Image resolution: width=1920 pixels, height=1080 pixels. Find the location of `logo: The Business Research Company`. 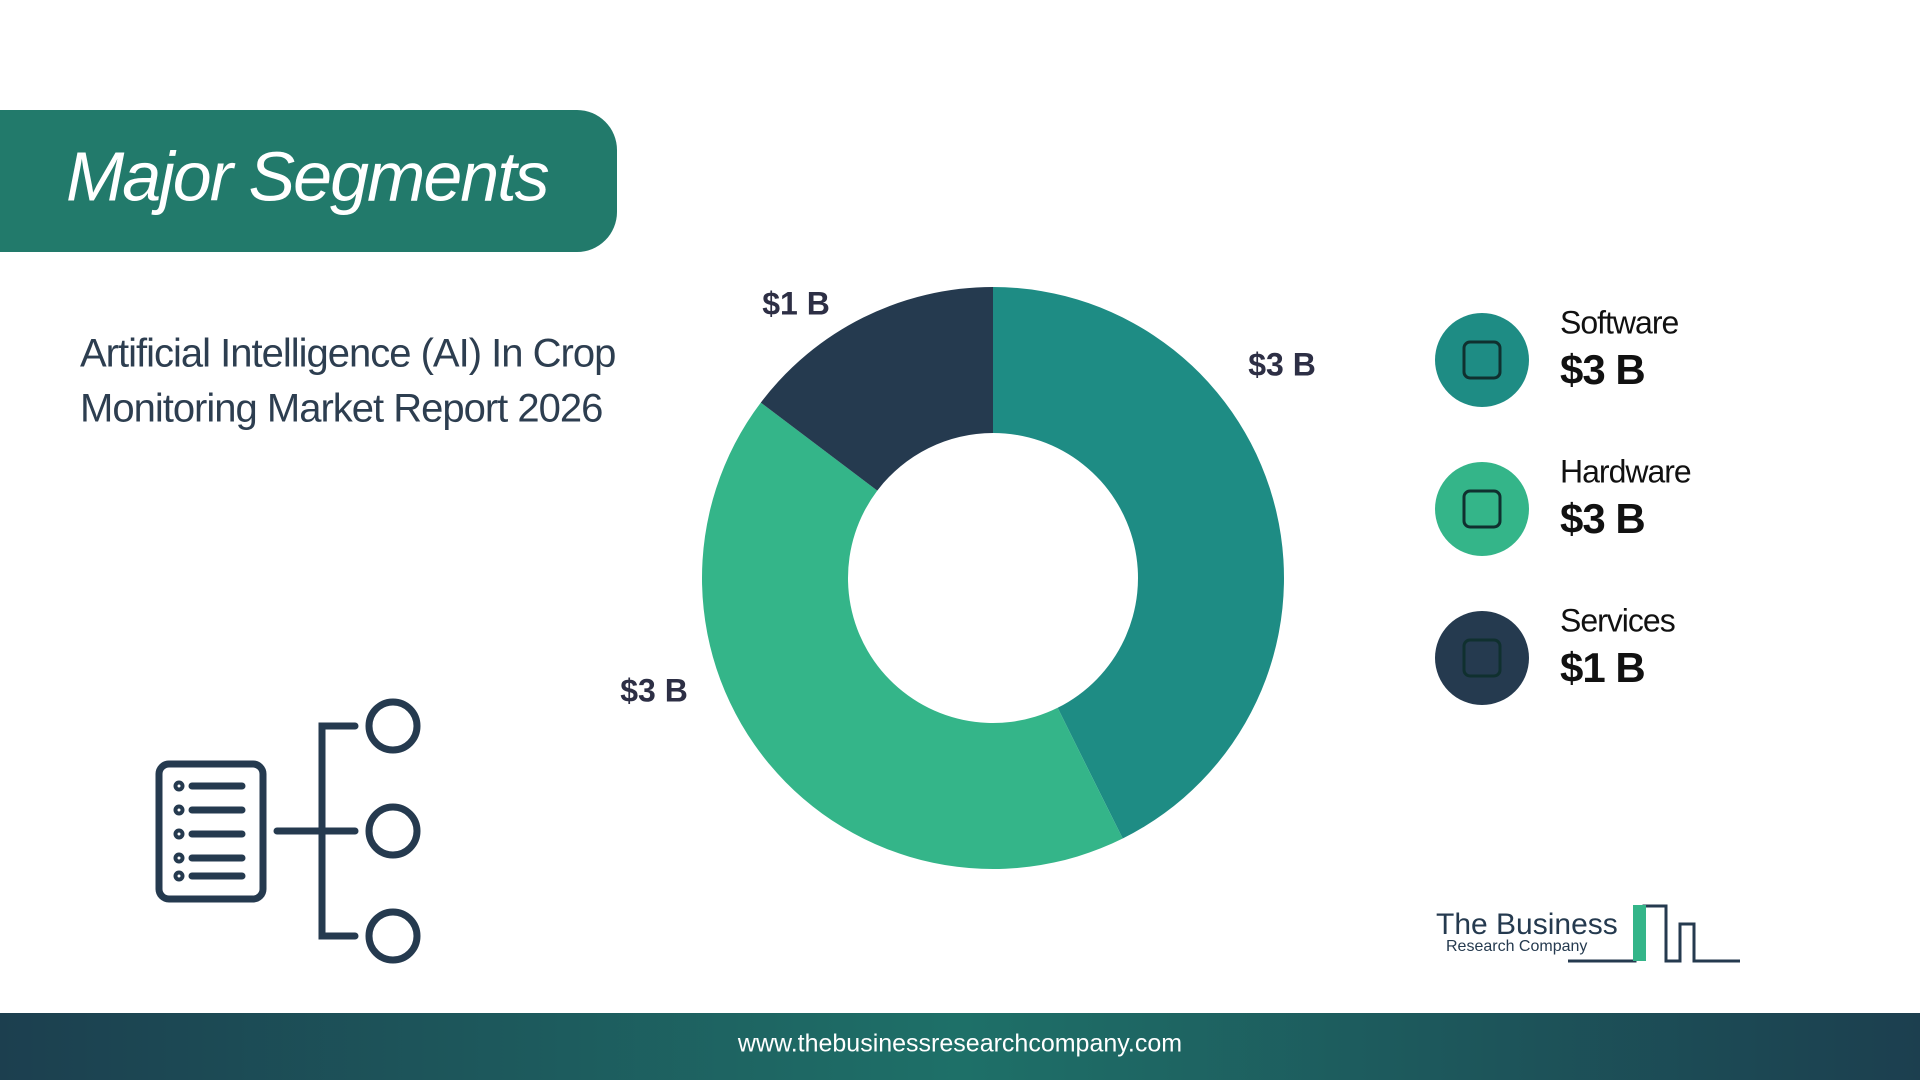

logo: The Business Research Company is located at coordinates (1588, 933).